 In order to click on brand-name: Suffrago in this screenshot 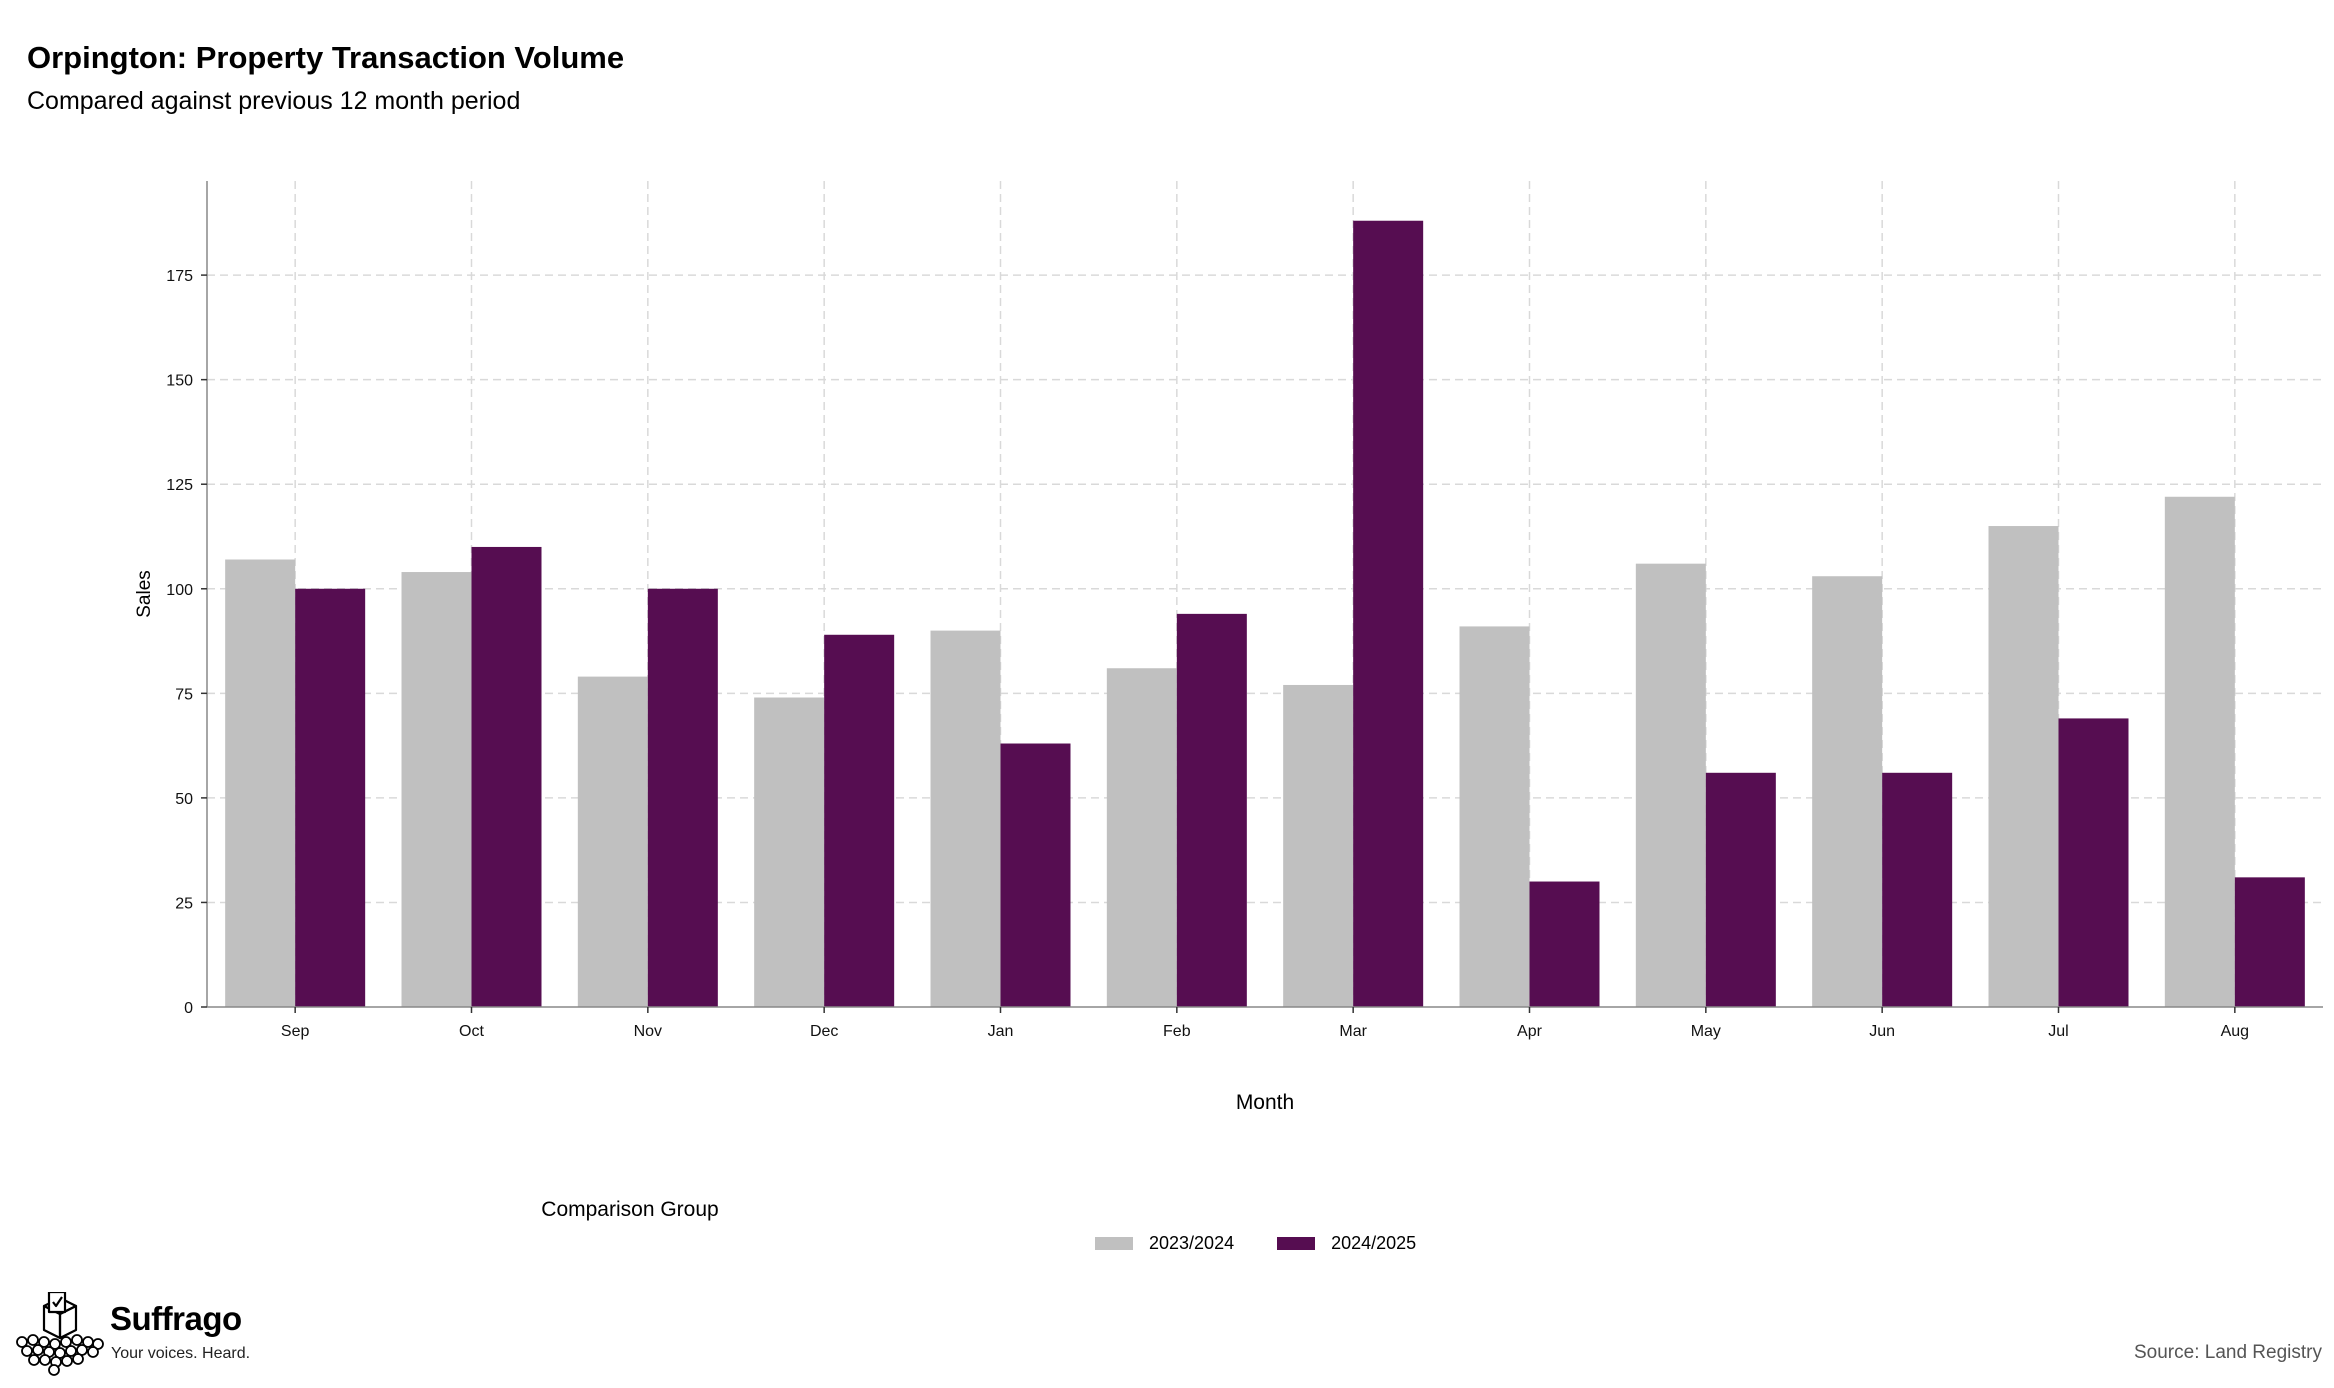, I will do `click(176, 1318)`.